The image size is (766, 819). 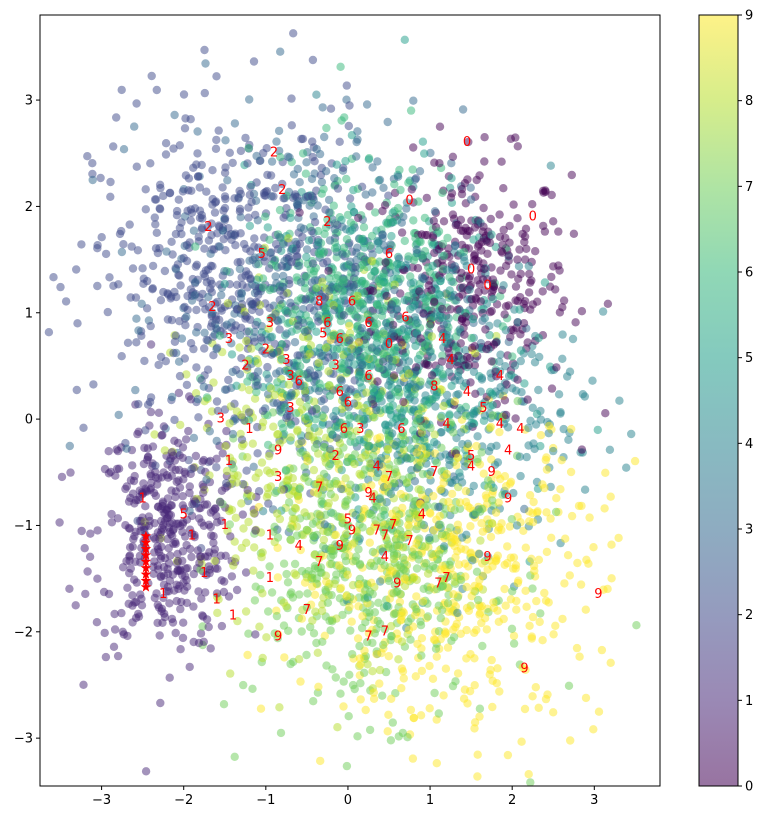 What do you see at coordinates (487, 557) in the screenshot?
I see `digit-annotation: 9` at bounding box center [487, 557].